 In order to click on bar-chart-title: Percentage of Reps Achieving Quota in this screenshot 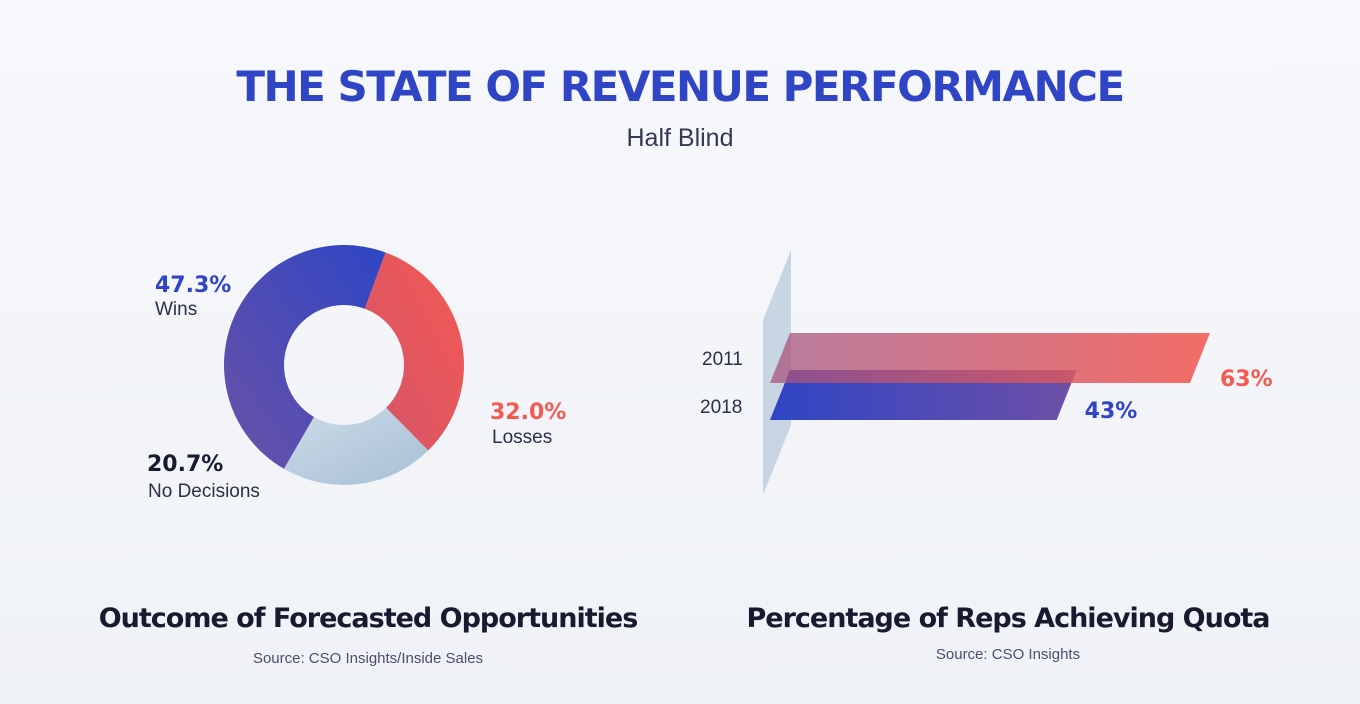, I will do `click(1008, 618)`.